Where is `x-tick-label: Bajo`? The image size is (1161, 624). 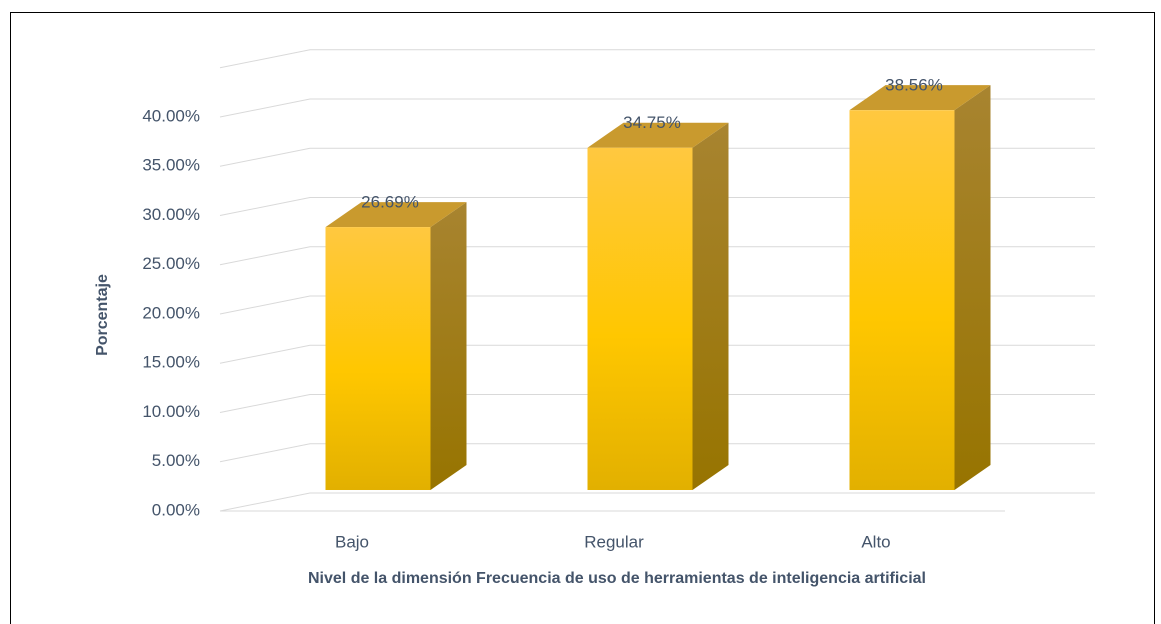 x-tick-label: Bajo is located at coordinates (352, 541).